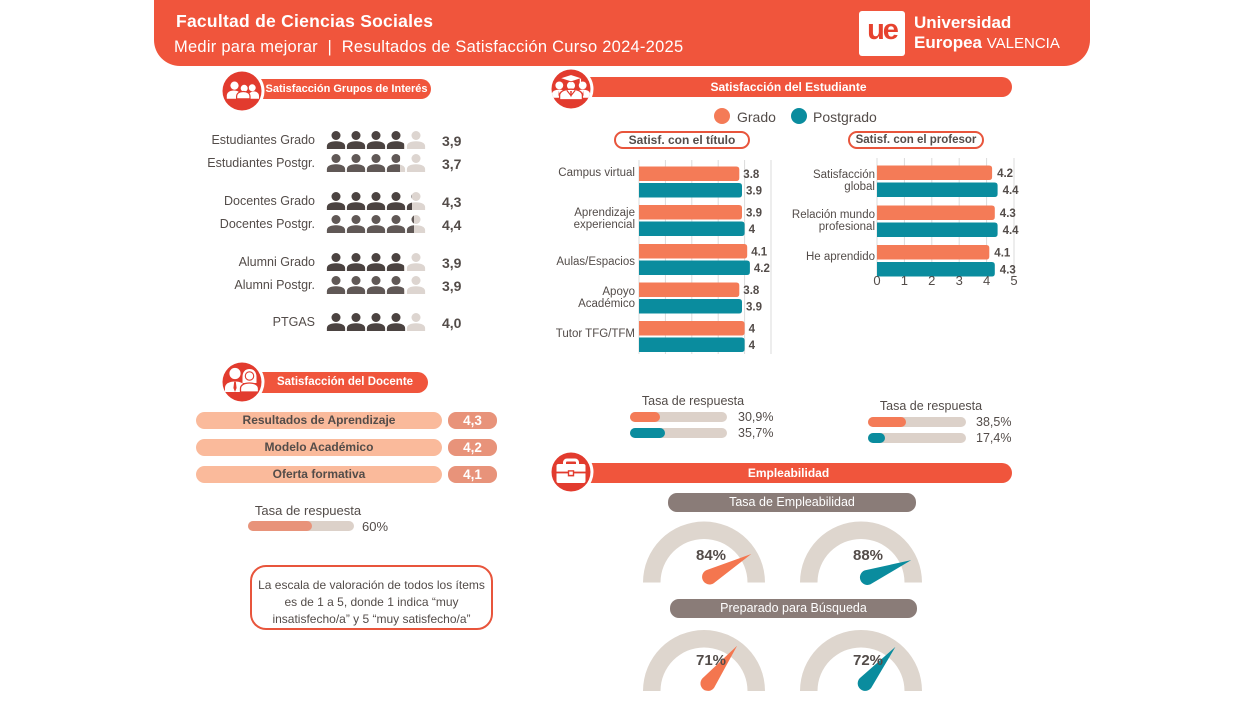  Describe the element at coordinates (1013, 280) in the screenshot. I see `svg-text: 5` at that location.